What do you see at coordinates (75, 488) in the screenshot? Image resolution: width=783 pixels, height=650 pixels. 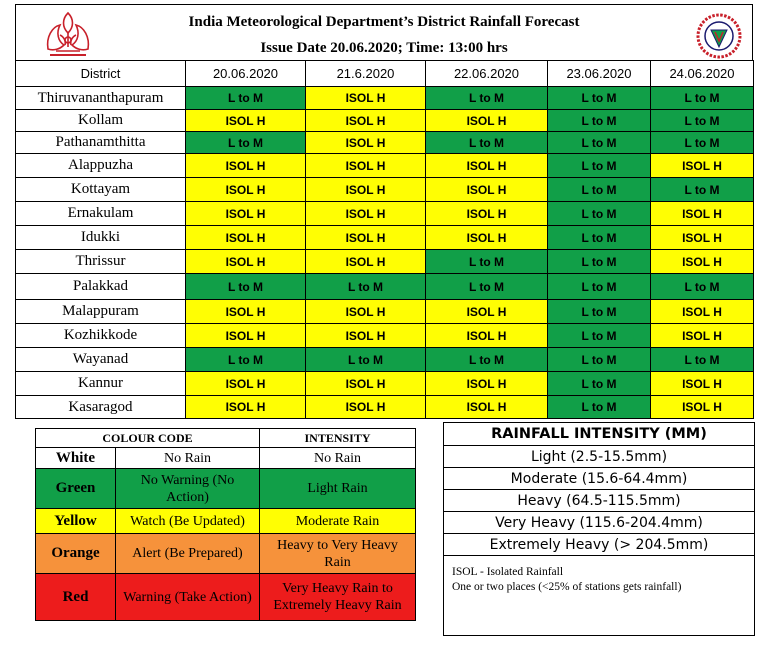 I see `colour-name: Green` at bounding box center [75, 488].